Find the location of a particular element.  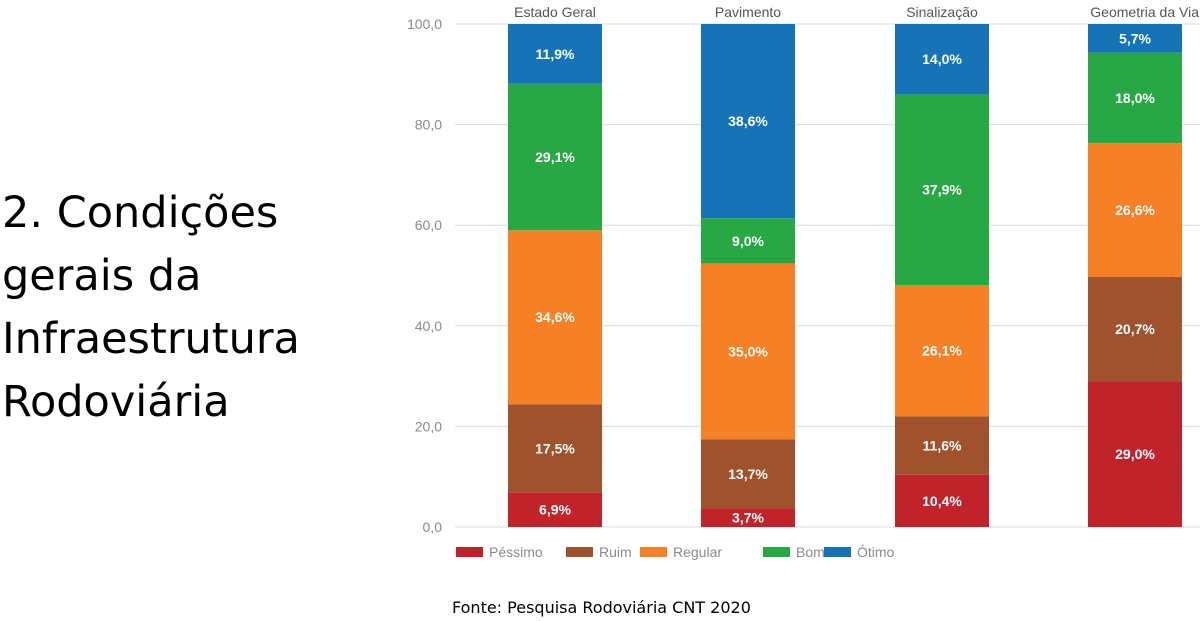

data-label: 6,9% is located at coordinates (555, 510).